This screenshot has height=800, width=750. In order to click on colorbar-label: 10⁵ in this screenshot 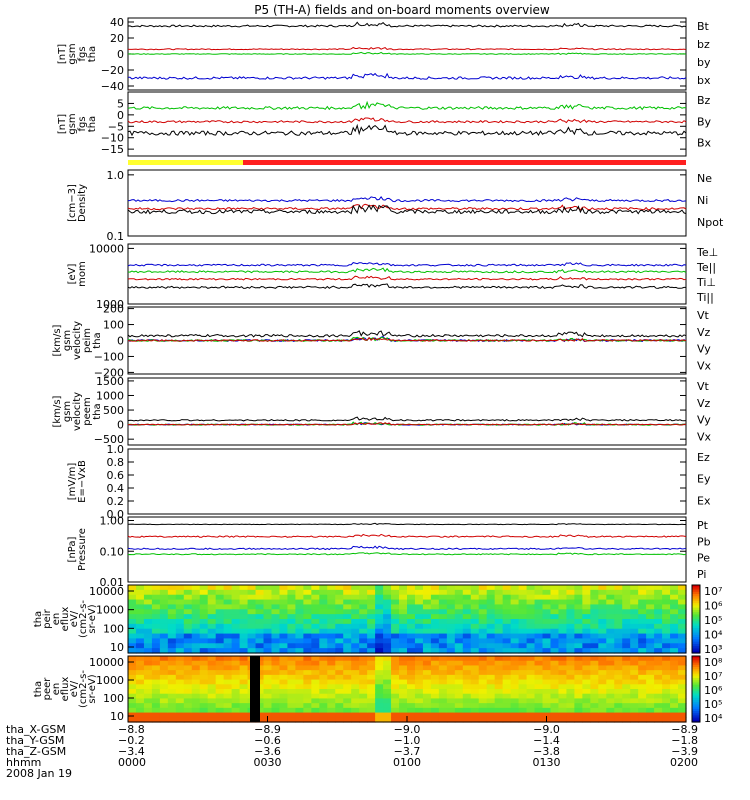, I will do `click(713, 620)`.